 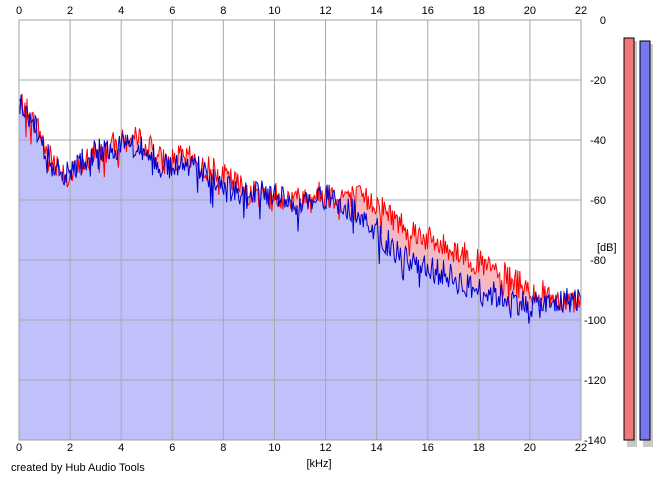 I want to click on x-tick-label-bottom: 12, so click(x=325, y=448).